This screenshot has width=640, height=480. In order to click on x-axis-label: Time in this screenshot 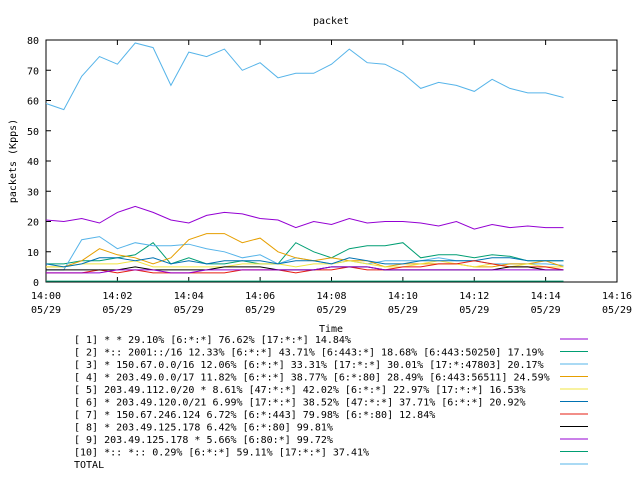, I will do `click(331, 329)`.